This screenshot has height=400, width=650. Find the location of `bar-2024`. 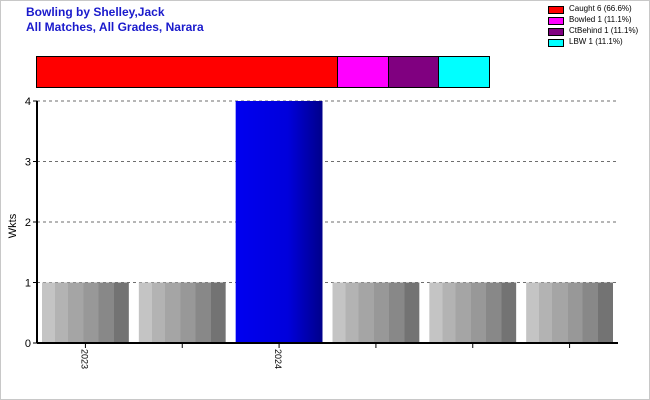

bar-2024 is located at coordinates (279, 222).